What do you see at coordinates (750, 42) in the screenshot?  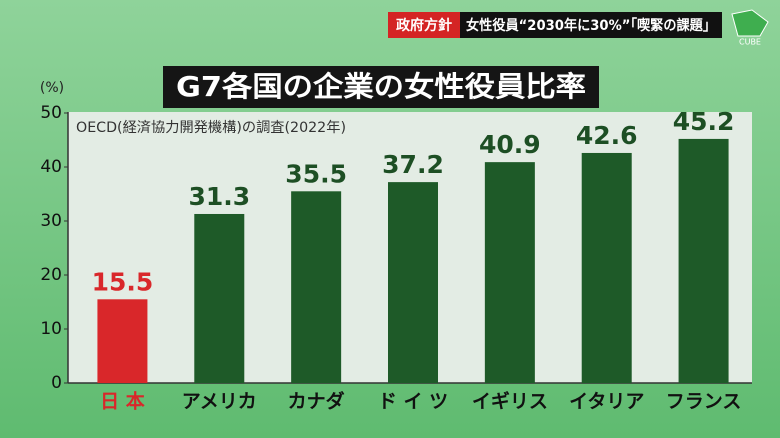 I see `logo: CUBE` at bounding box center [750, 42].